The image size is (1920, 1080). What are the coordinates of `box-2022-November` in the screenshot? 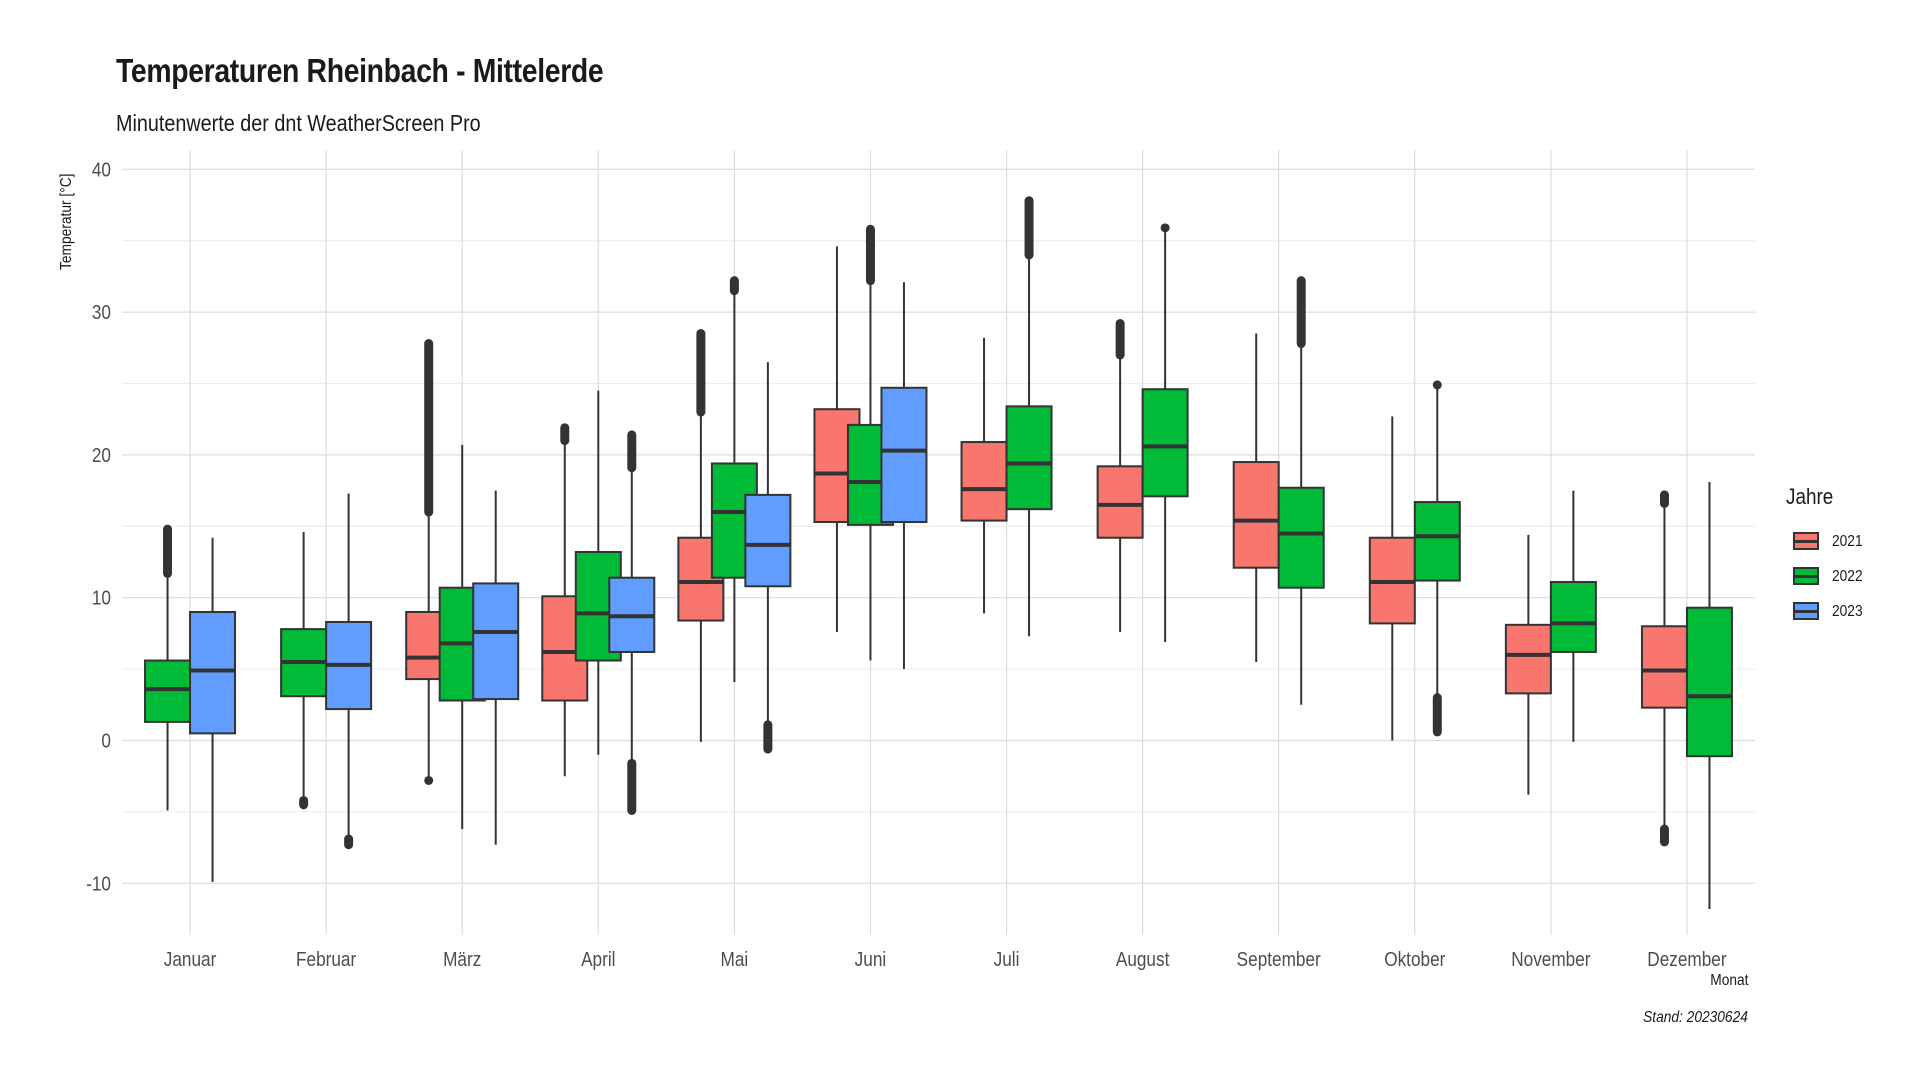 It's located at (1573, 616).